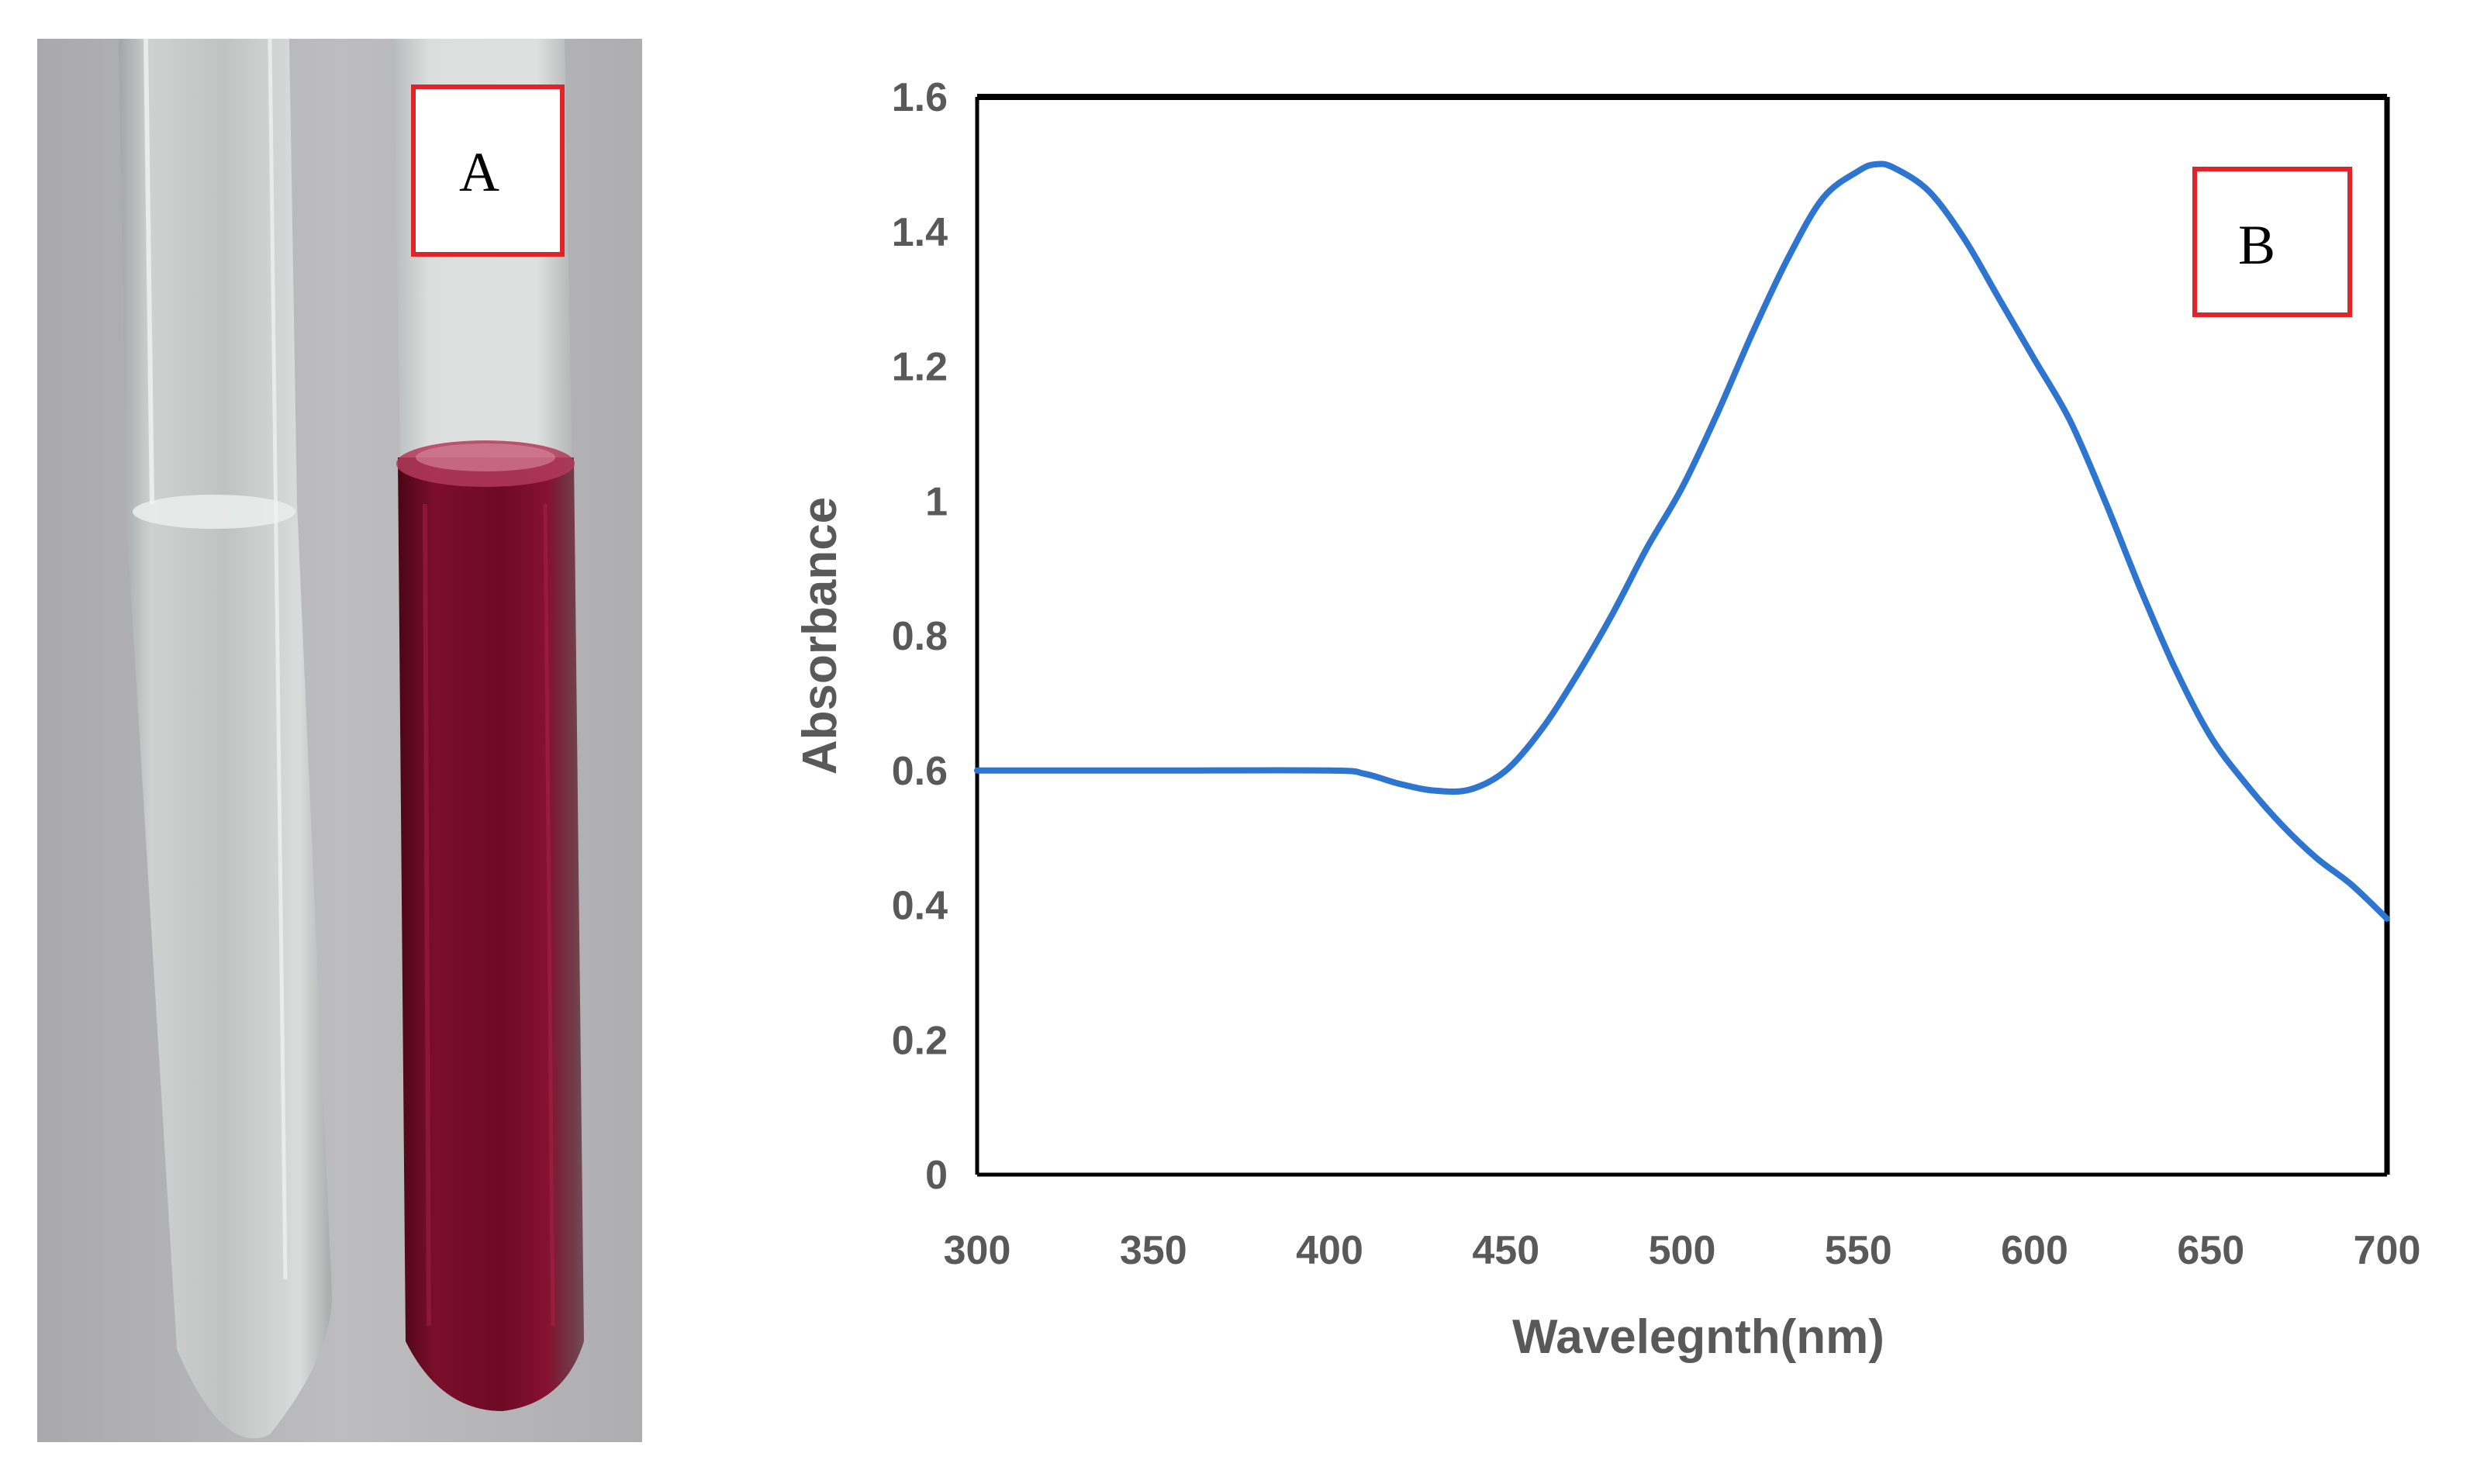 The height and width of the screenshot is (1484, 2470). I want to click on y-tick-label: 0.8, so click(920, 637).